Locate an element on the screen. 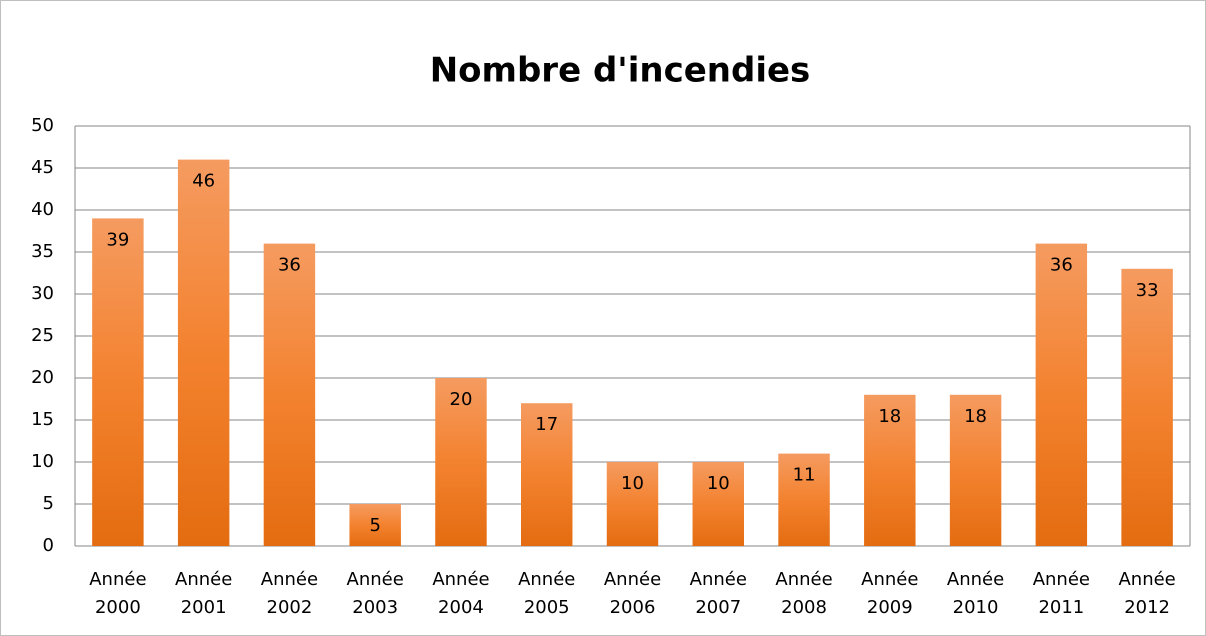 The height and width of the screenshot is (636, 1206). y-tick-label: 40 is located at coordinates (42, 209).